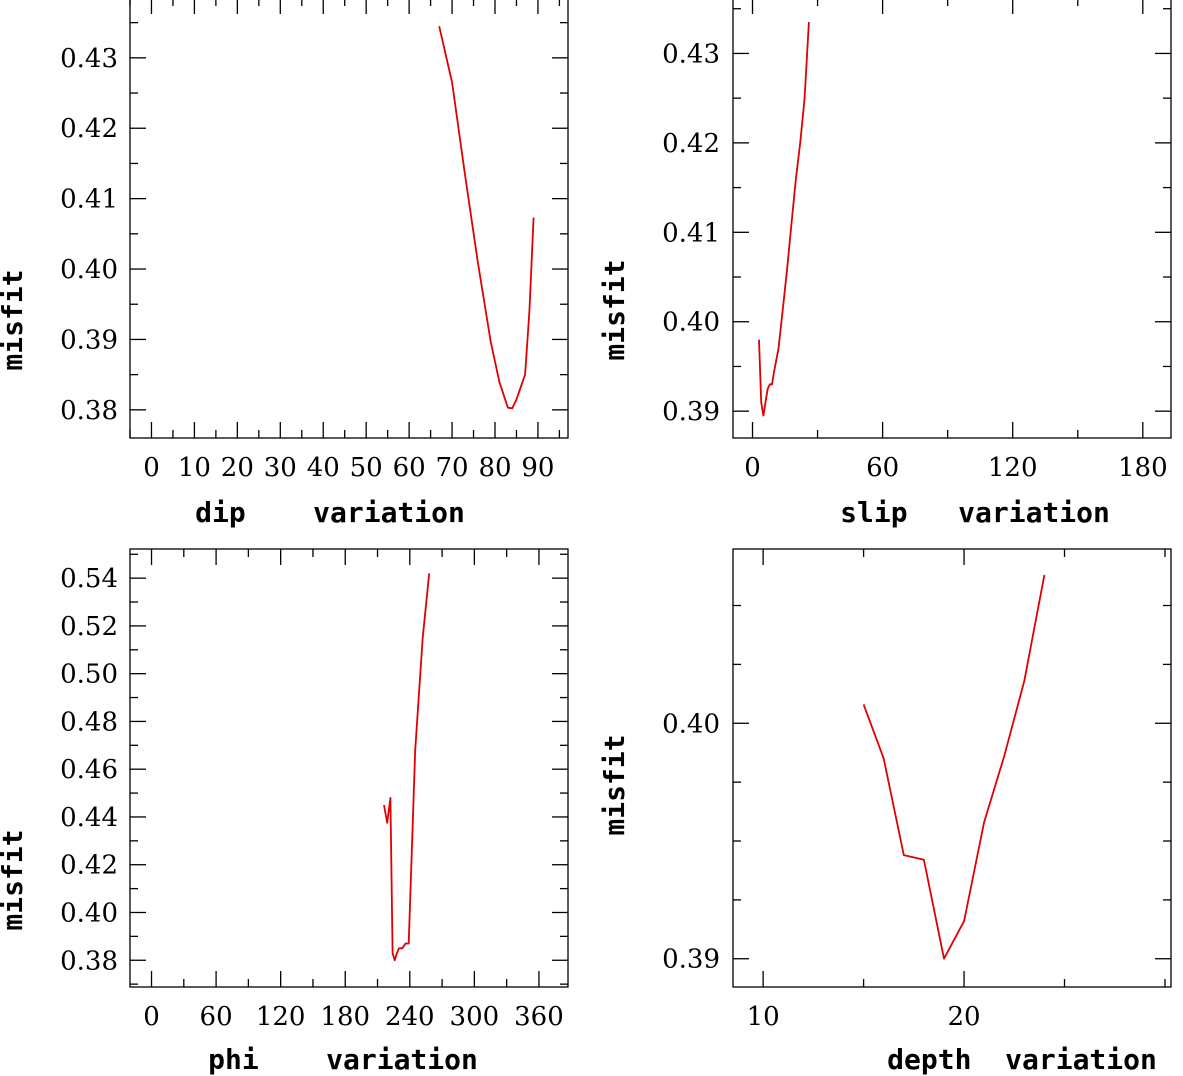  Describe the element at coordinates (89, 770) in the screenshot. I see `y-tick-label: 0.46` at that location.